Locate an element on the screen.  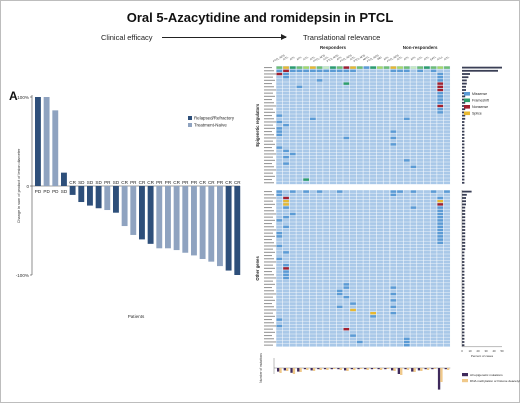
arrow-right-icon is located at coordinates (224, 37).